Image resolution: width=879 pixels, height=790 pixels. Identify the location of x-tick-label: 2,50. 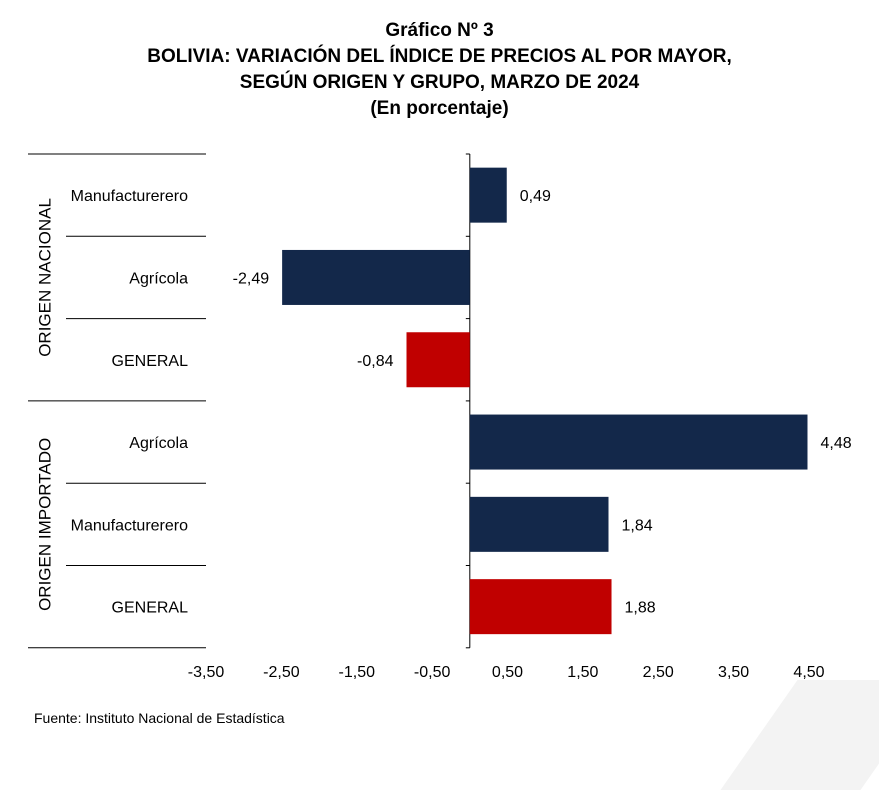
(658, 672).